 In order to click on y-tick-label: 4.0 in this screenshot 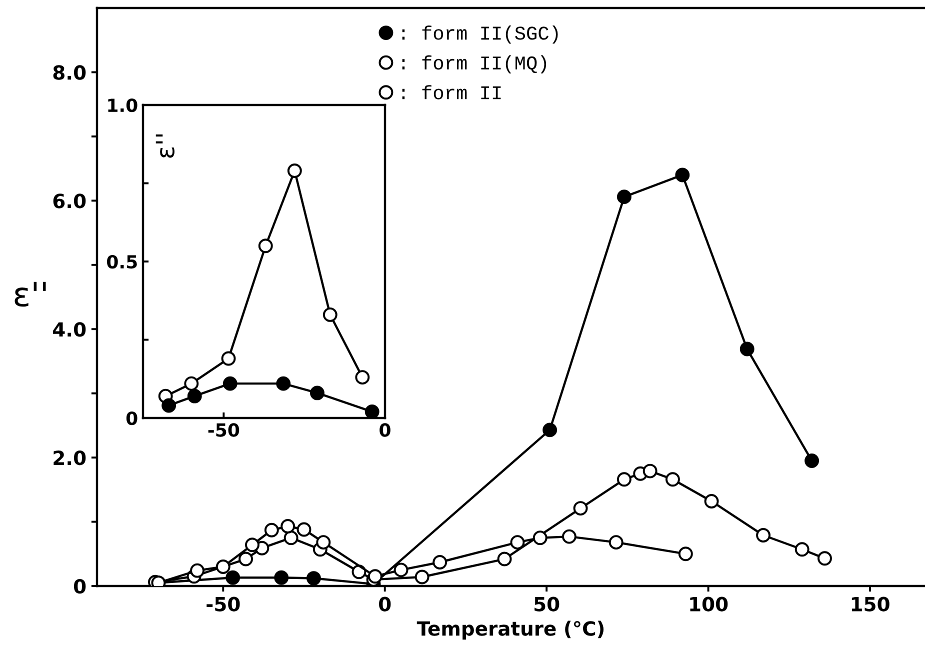, I will do `click(69, 329)`.